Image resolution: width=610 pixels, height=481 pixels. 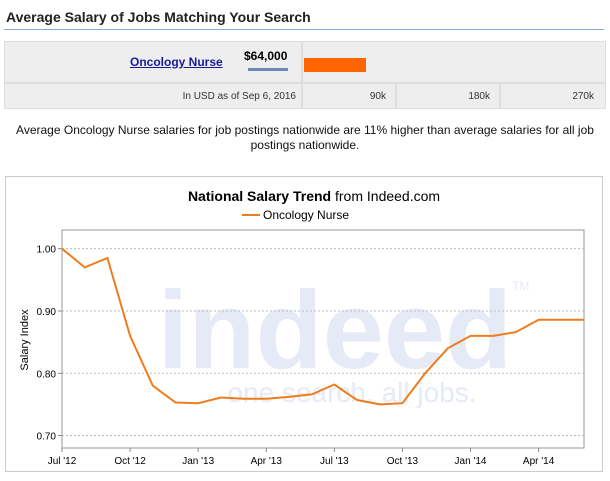 I want to click on salary-table, so click(x=305, y=77).